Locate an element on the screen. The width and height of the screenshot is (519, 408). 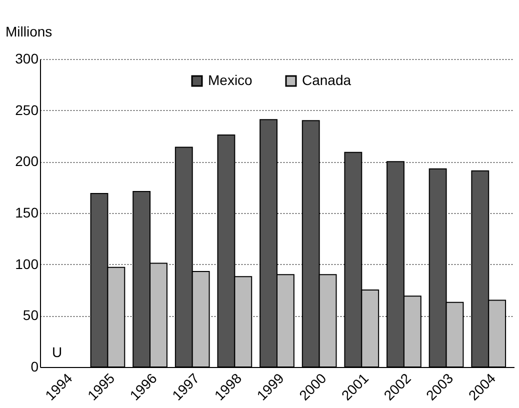
y-tick-label: 300 is located at coordinates (27, 58).